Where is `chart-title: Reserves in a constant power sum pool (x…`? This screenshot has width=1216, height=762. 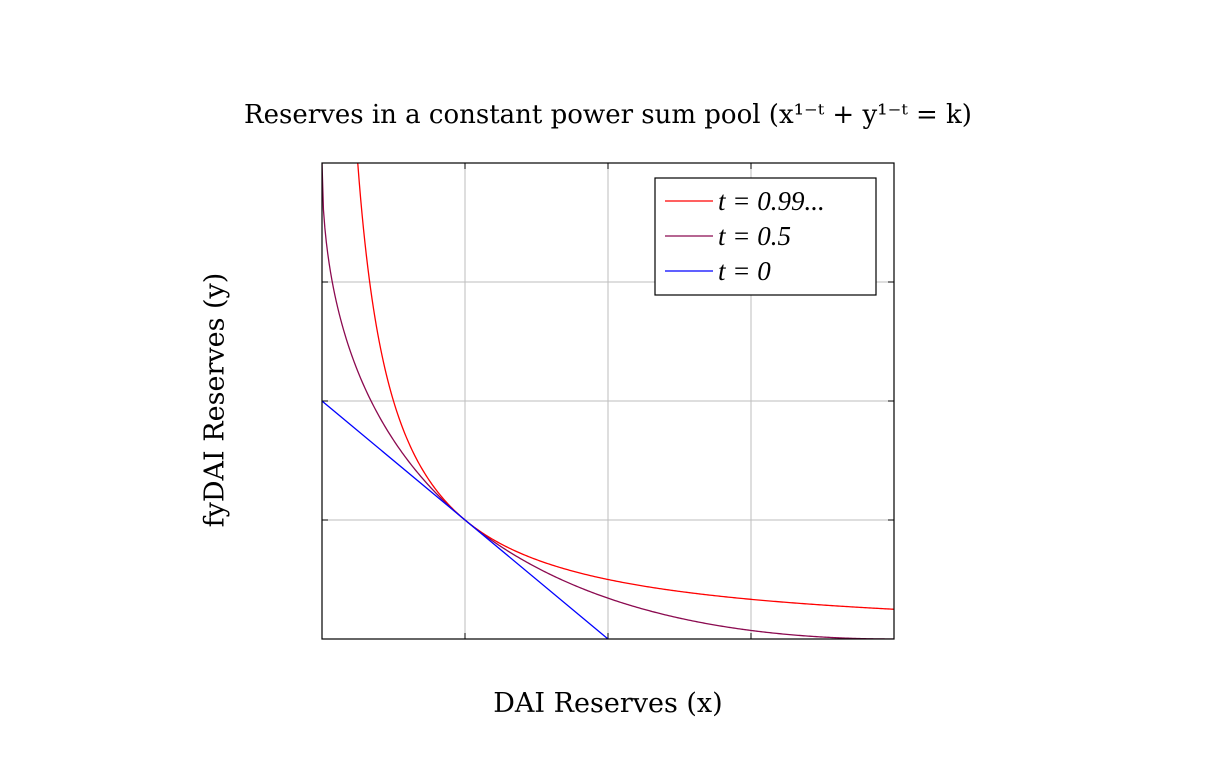 chart-title: Reserves in a constant power sum pool (x… is located at coordinates (608, 115).